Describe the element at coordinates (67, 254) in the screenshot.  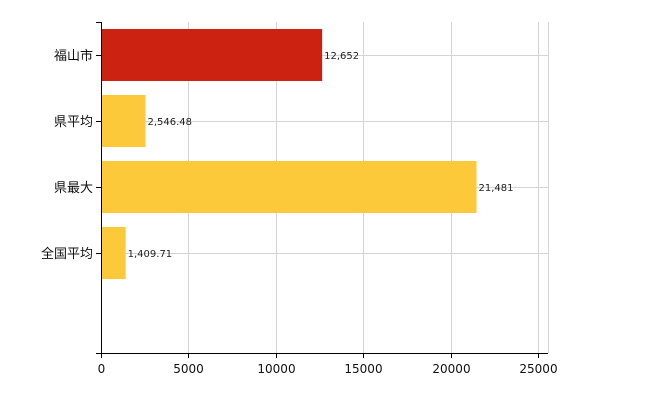
I see `category-label: 全国平均` at that location.